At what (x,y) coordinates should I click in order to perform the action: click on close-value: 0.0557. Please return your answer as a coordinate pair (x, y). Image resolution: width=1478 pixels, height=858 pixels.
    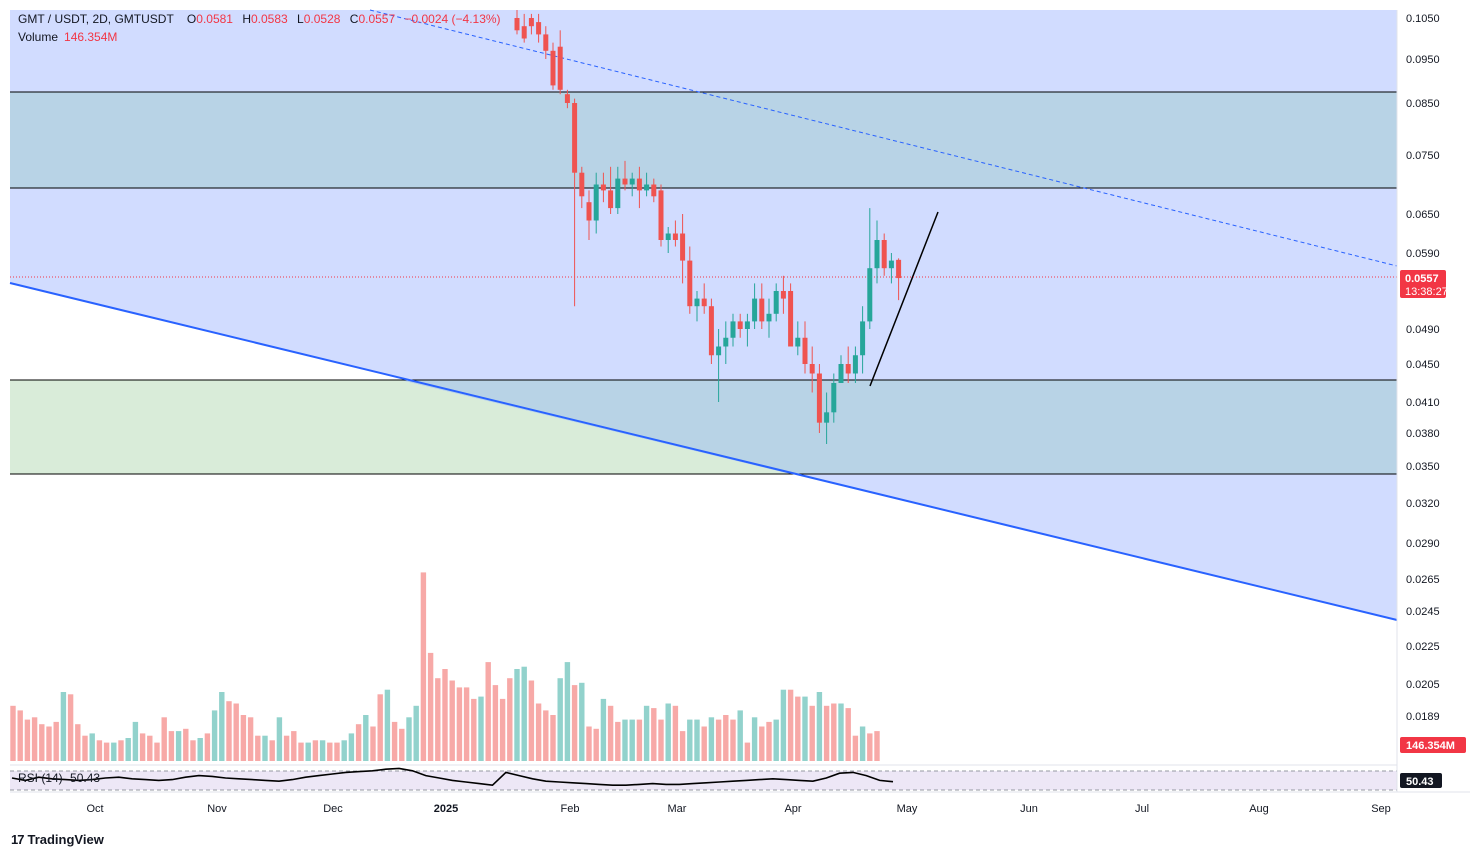
    Looking at the image, I should click on (377, 19).